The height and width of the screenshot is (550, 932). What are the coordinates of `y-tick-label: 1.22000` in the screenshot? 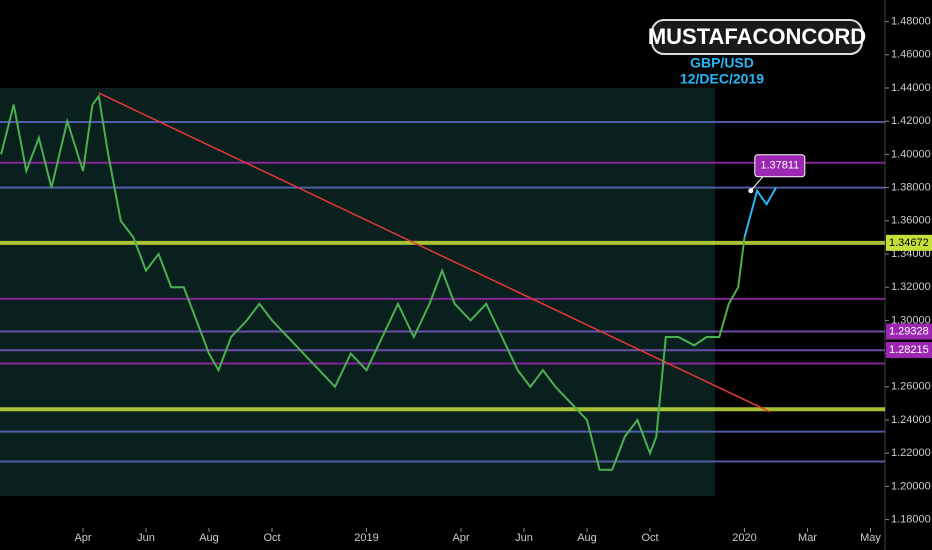 It's located at (911, 453).